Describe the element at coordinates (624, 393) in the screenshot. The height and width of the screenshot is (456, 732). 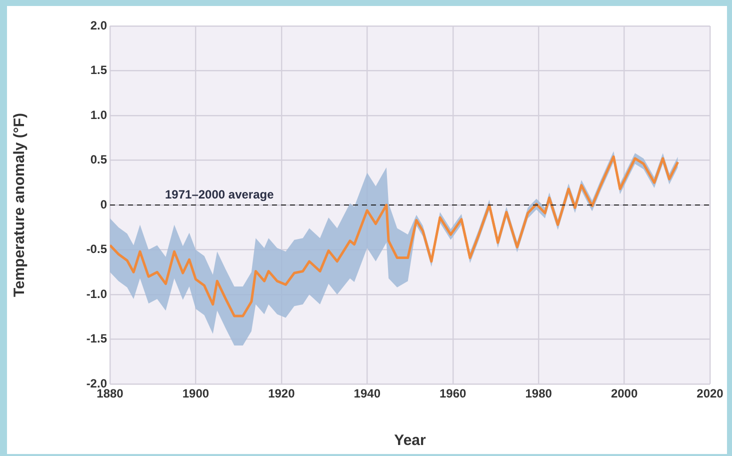
I see `x-tick-label: 2000` at that location.